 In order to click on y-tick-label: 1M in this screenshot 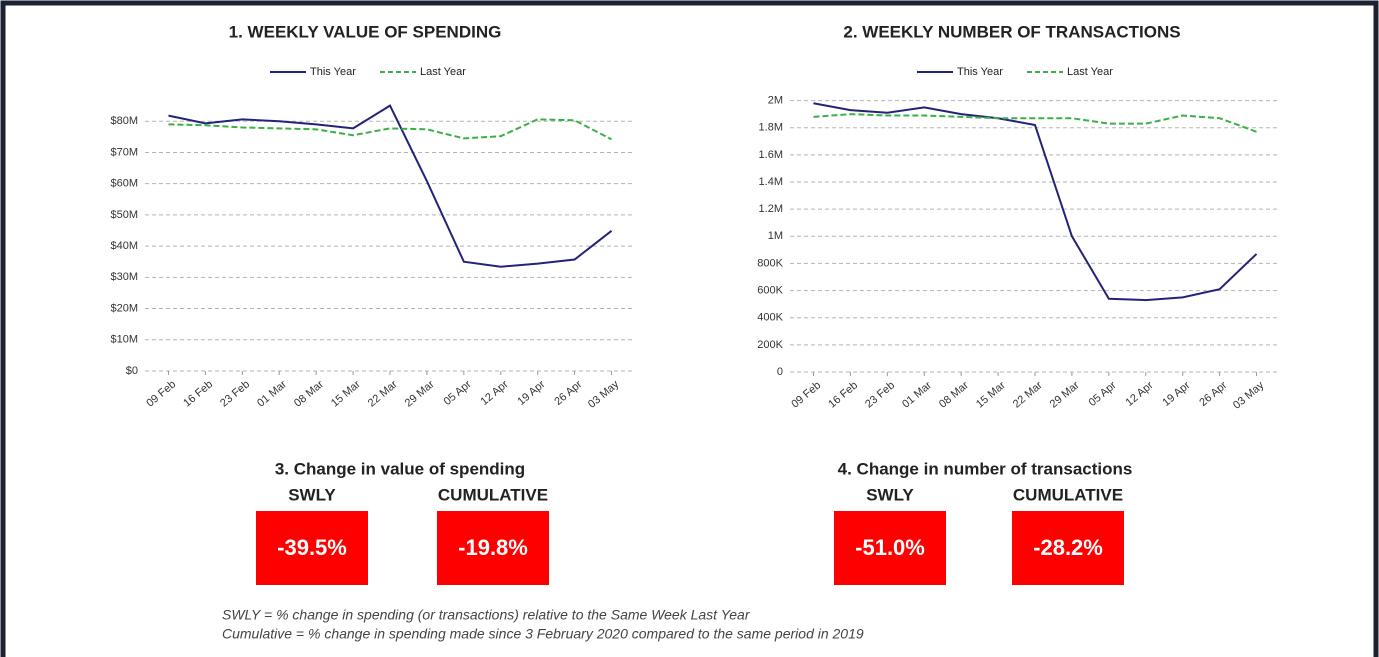, I will do `click(775, 236)`.